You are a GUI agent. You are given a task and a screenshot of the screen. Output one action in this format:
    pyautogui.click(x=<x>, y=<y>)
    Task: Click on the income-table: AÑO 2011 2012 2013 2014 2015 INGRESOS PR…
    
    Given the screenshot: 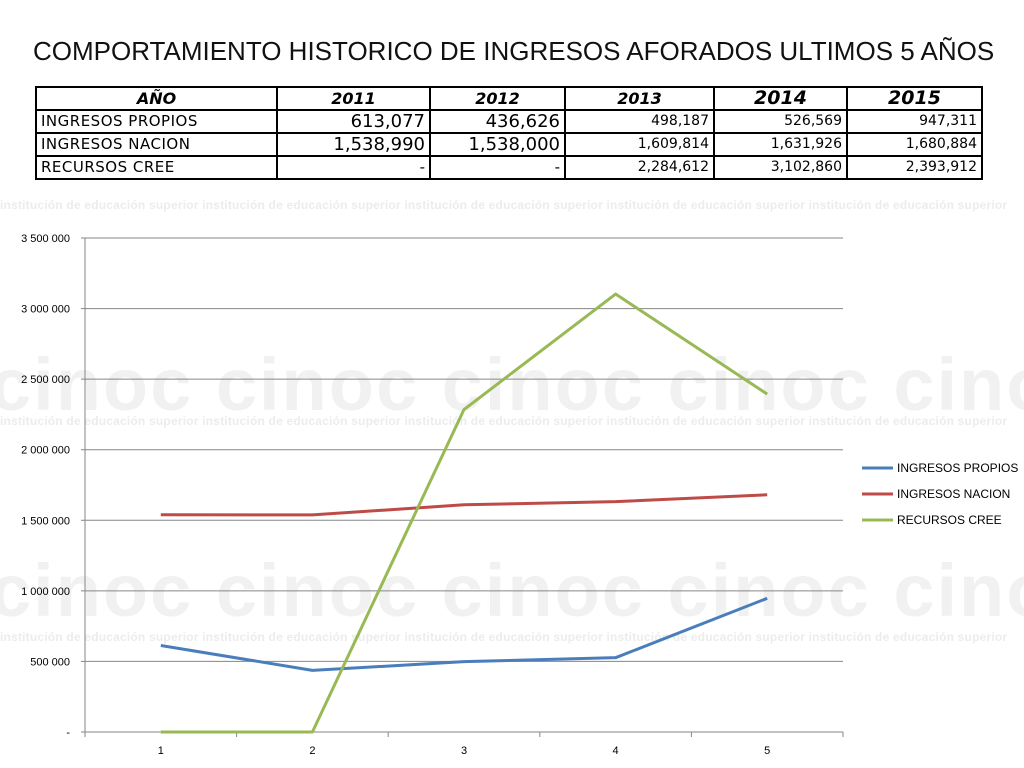 What is the action you would take?
    pyautogui.click(x=509, y=133)
    